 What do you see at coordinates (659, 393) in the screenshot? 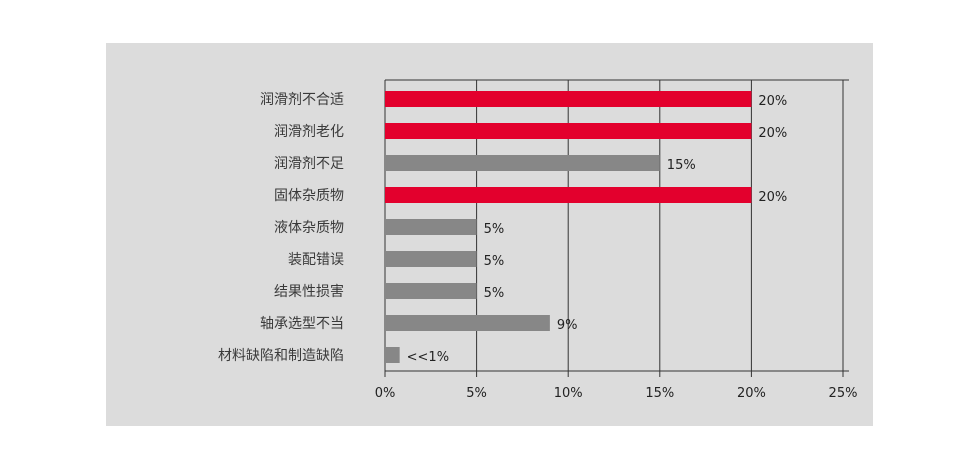
I see `x-tick-label-3: 15%` at bounding box center [659, 393].